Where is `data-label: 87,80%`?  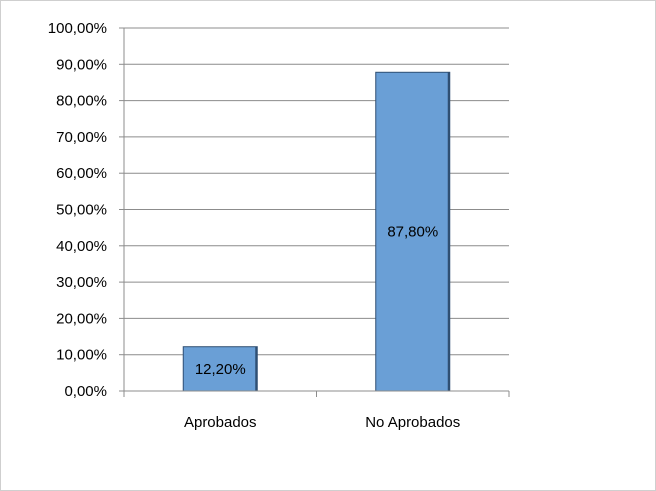 data-label: 87,80% is located at coordinates (412, 232).